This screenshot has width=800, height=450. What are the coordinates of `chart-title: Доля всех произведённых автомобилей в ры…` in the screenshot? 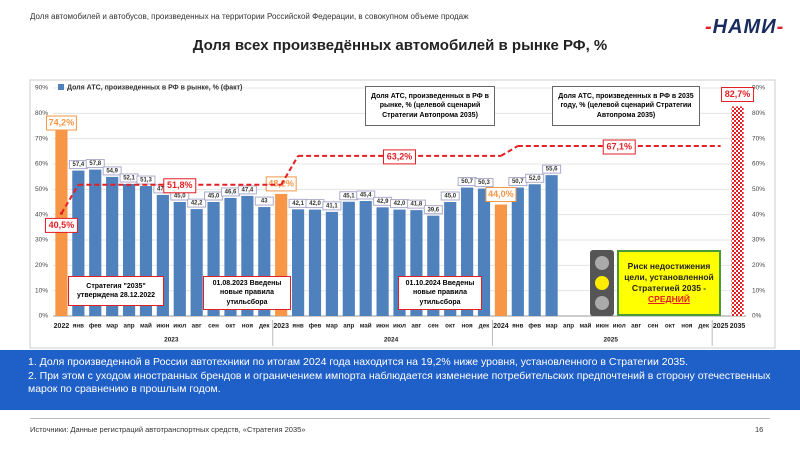 It's located at (400, 45).